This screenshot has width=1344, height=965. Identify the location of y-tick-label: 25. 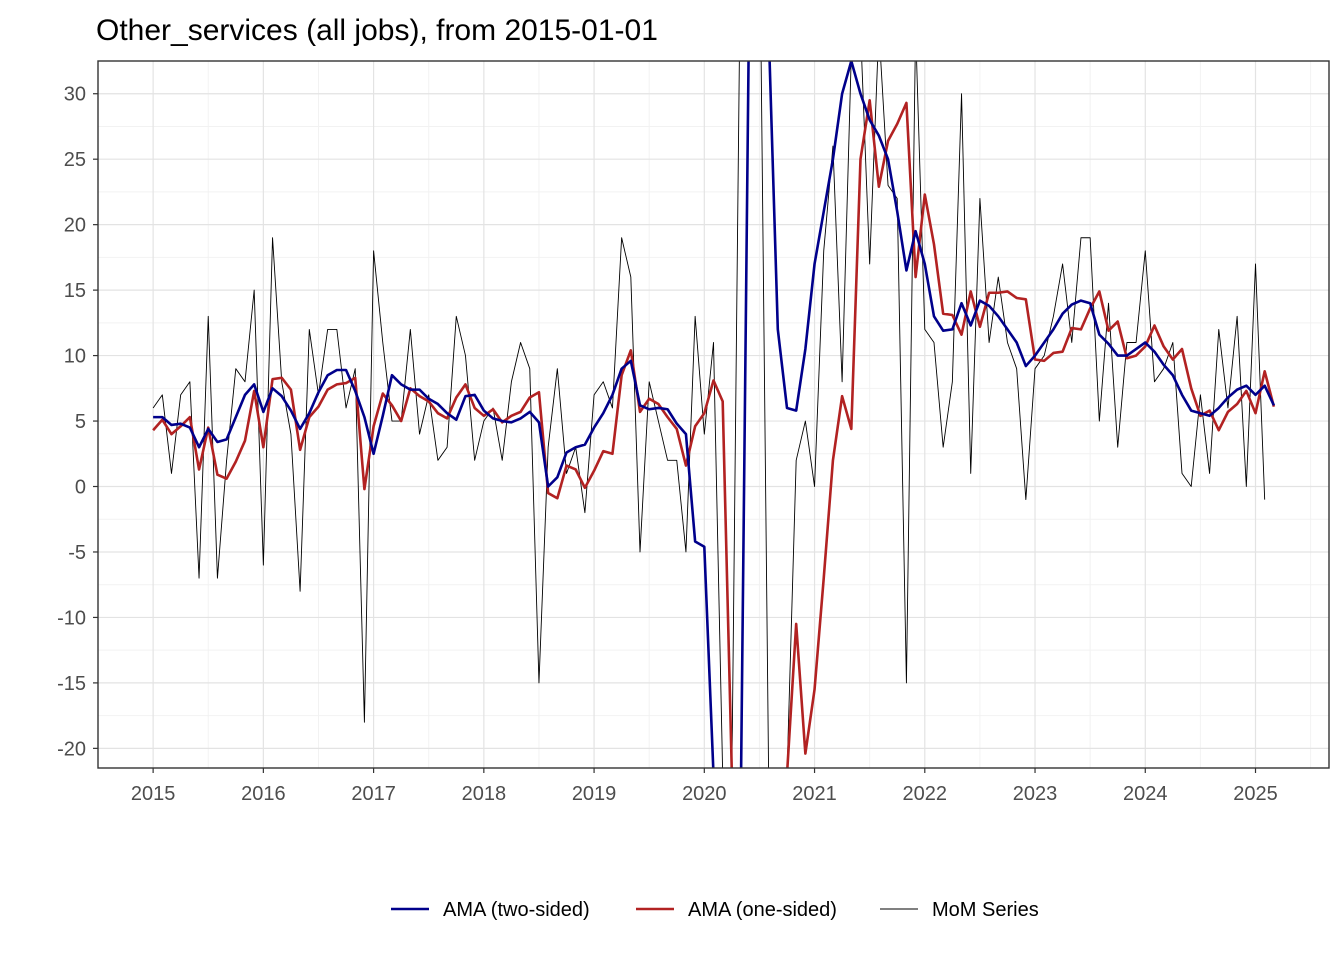
(75, 160).